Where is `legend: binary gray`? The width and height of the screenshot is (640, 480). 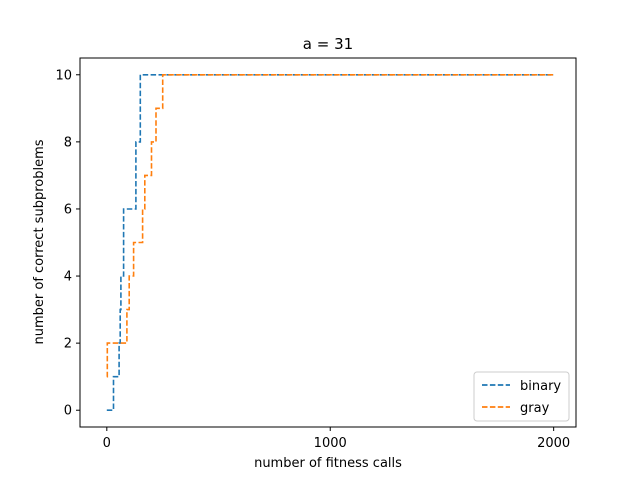 legend: binary gray is located at coordinates (521, 396).